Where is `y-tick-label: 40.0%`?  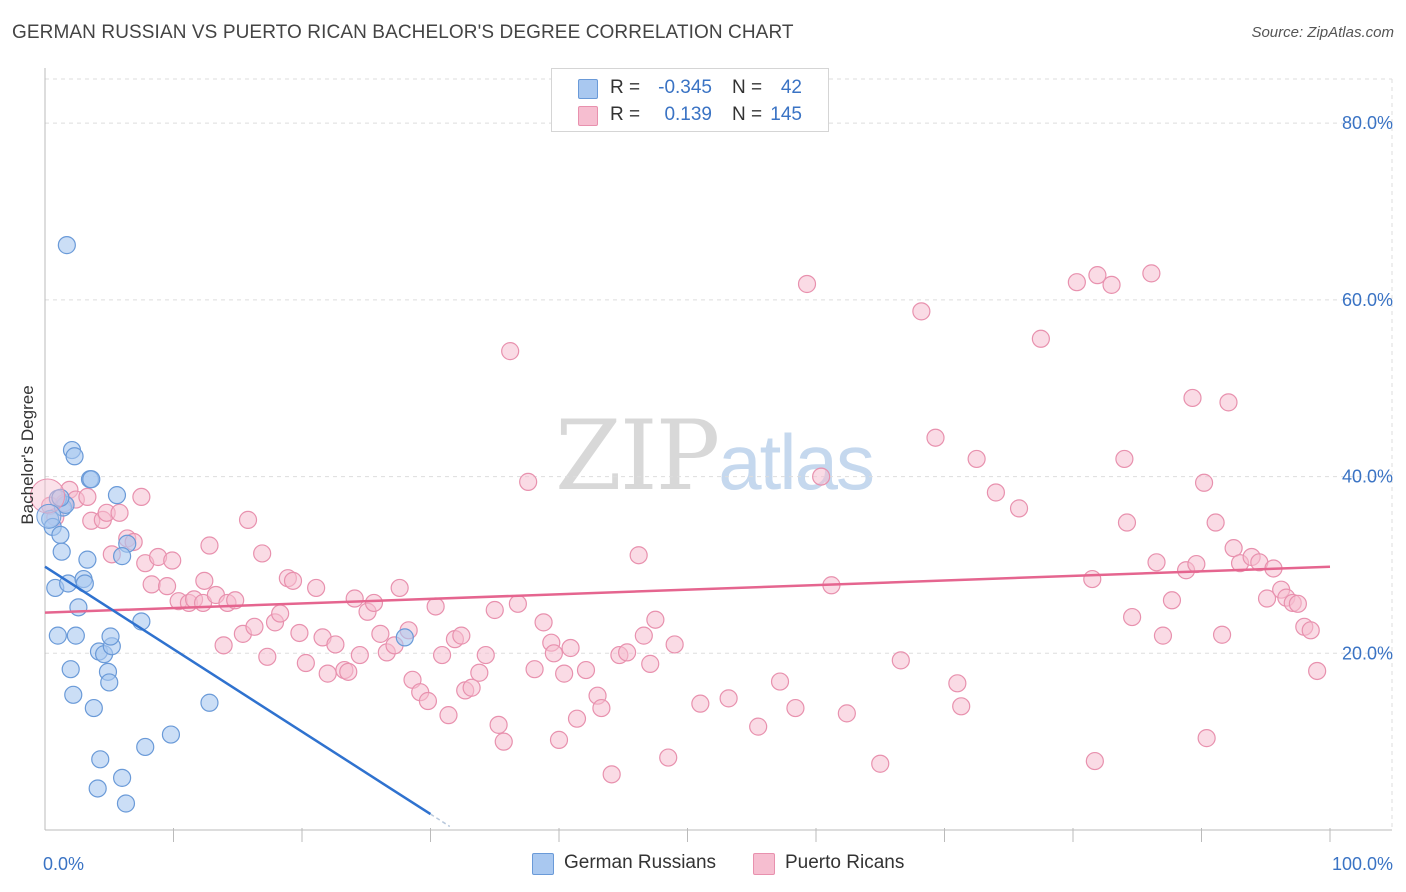
y-tick-label: 40.0% is located at coordinates (1367, 477).